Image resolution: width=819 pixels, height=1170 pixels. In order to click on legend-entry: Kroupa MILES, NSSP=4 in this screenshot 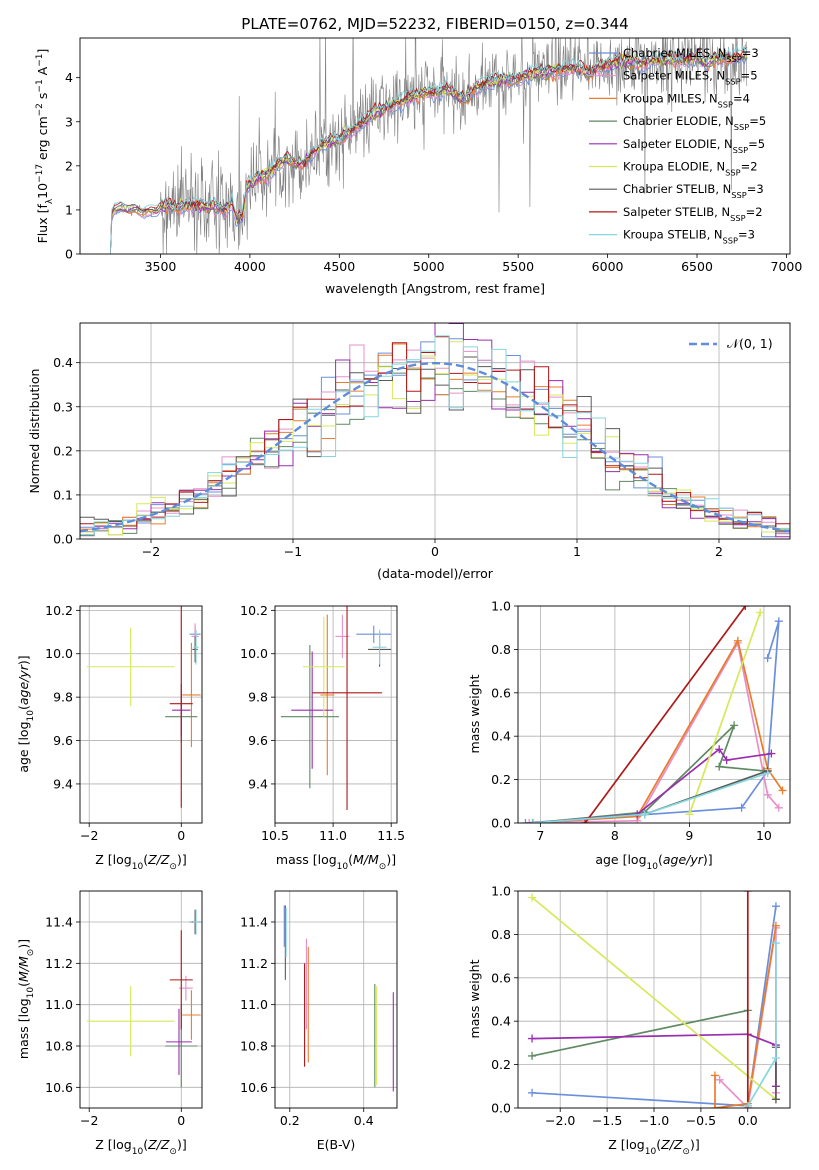, I will do `click(686, 100)`.